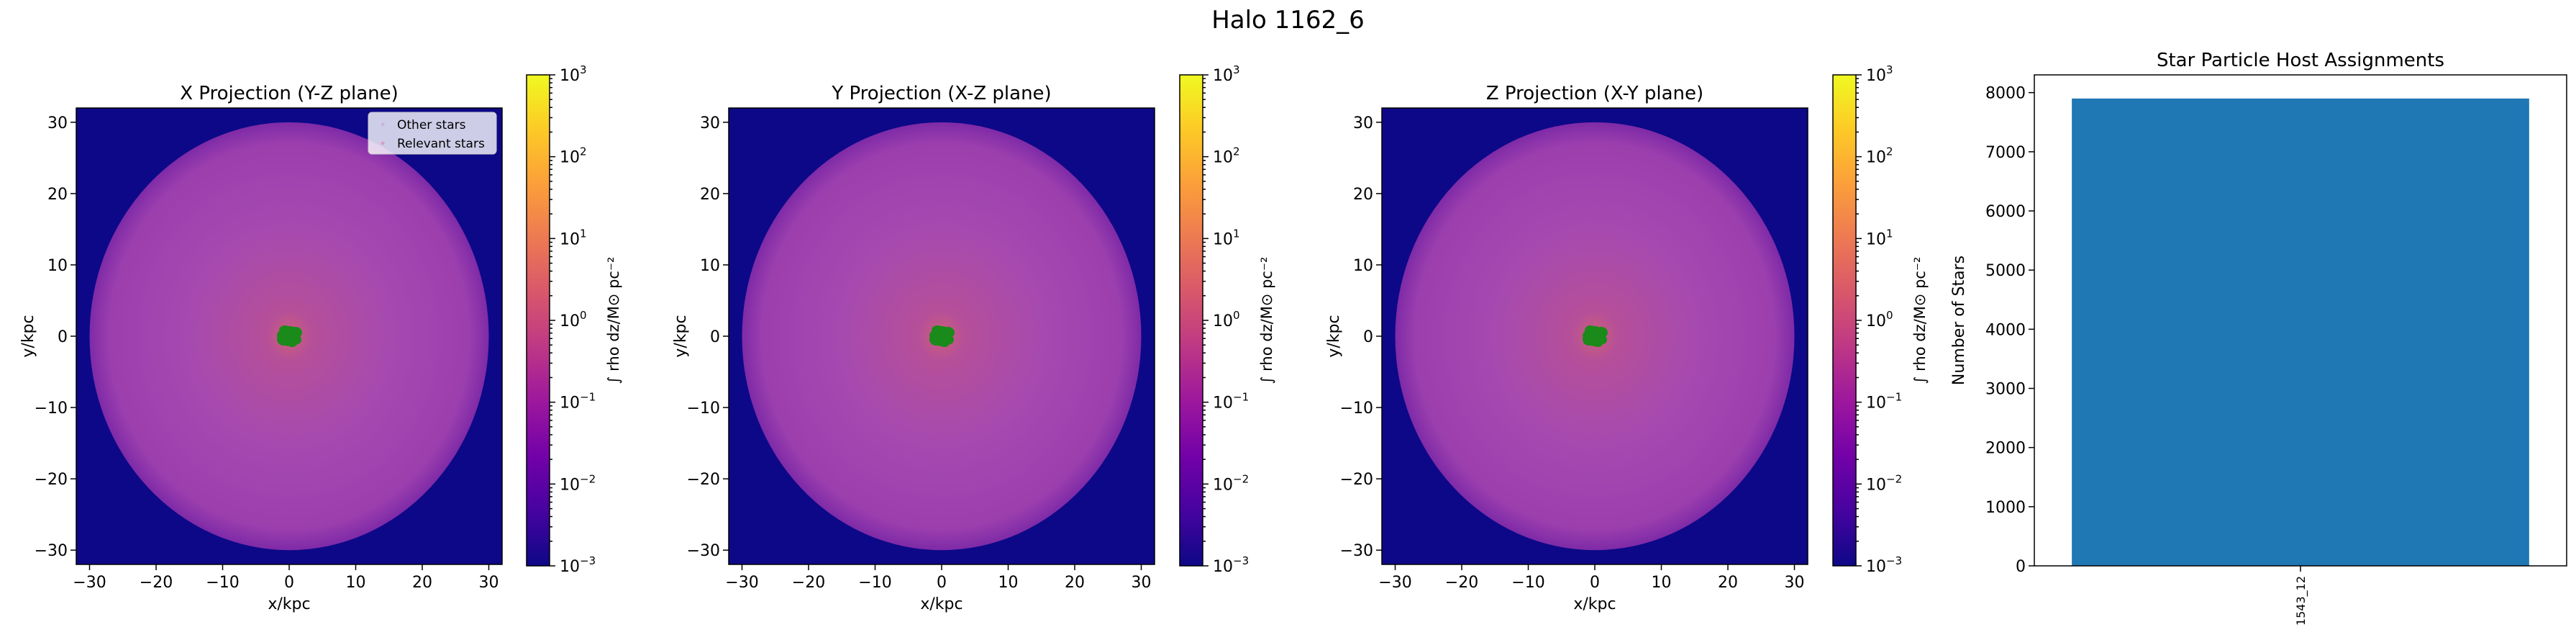 Image resolution: width=2576 pixels, height=640 pixels. Describe the element at coordinates (1959, 320) in the screenshot. I see `y-axis-label: Number of Stars` at that location.